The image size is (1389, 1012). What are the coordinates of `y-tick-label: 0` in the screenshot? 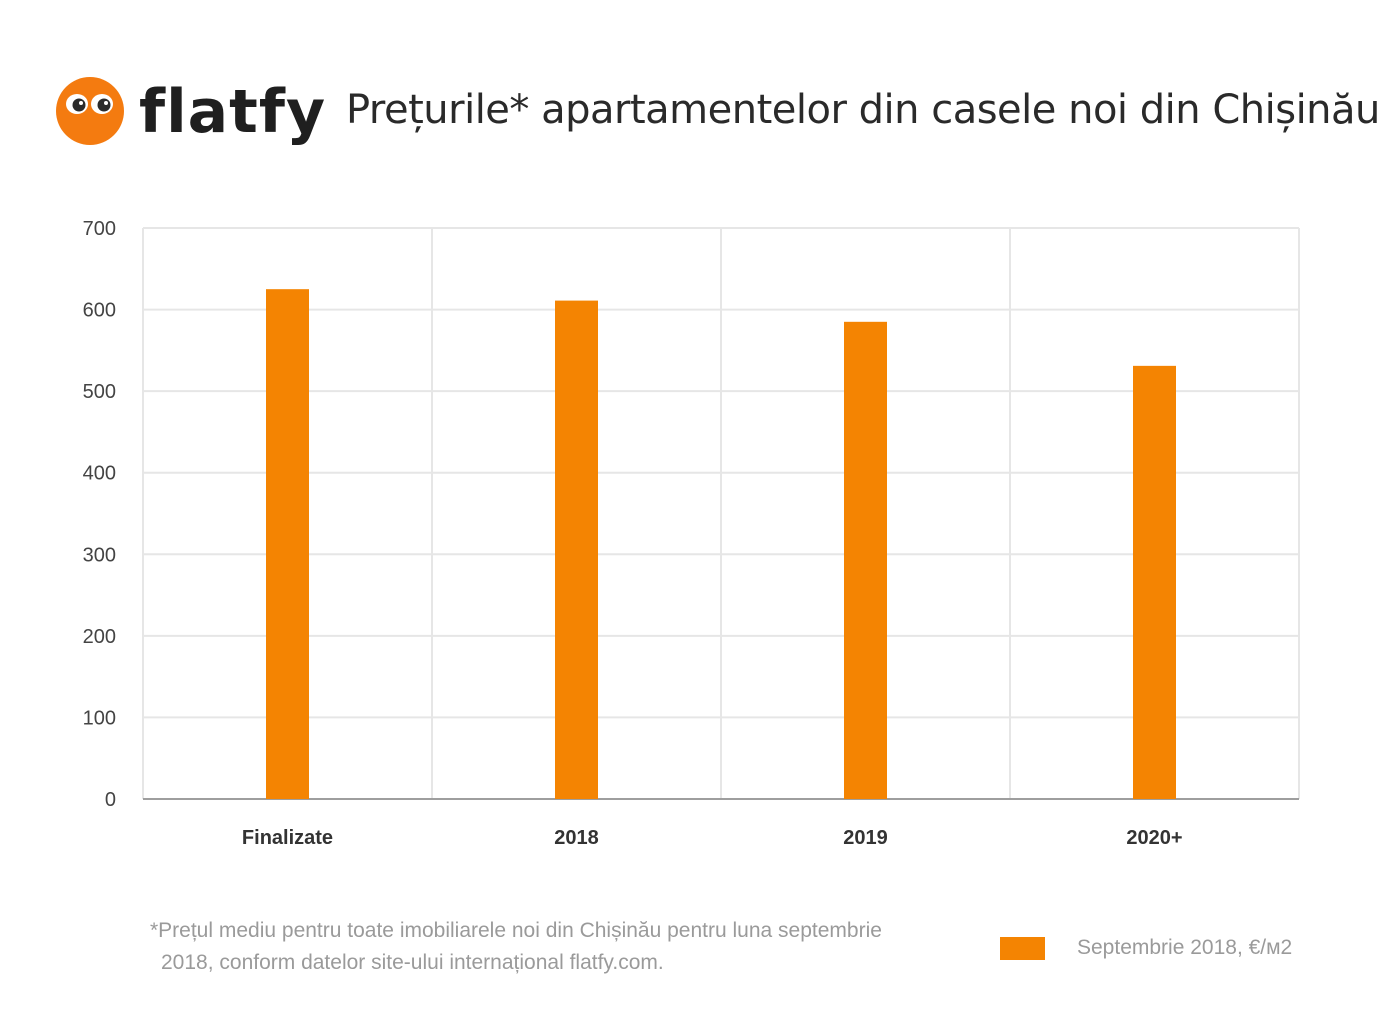 It's located at (110, 800).